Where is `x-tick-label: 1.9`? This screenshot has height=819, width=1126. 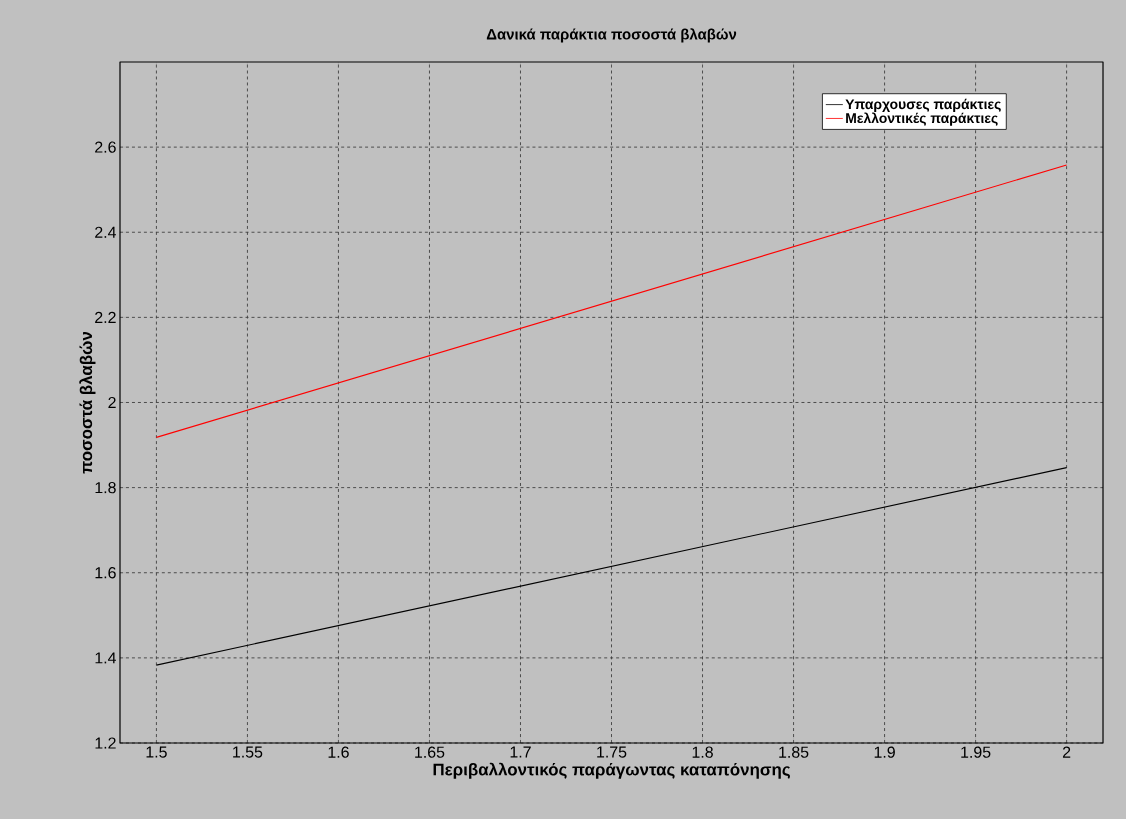
x-tick-label: 1.9 is located at coordinates (884, 752).